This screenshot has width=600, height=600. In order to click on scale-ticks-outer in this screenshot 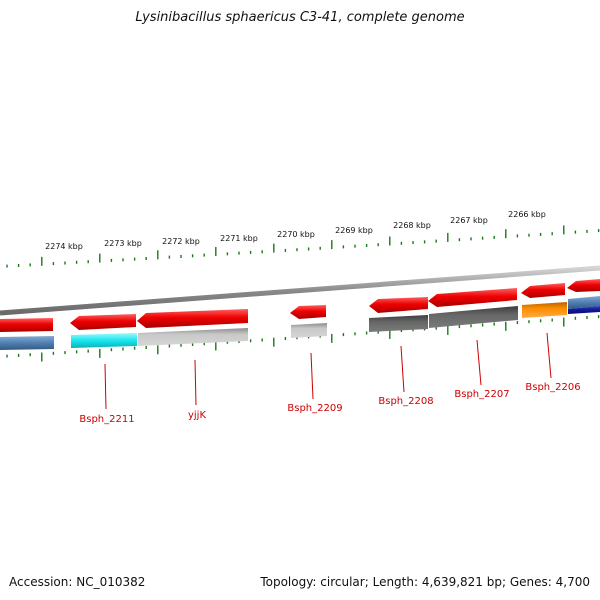, I will do `click(303, 246)`.